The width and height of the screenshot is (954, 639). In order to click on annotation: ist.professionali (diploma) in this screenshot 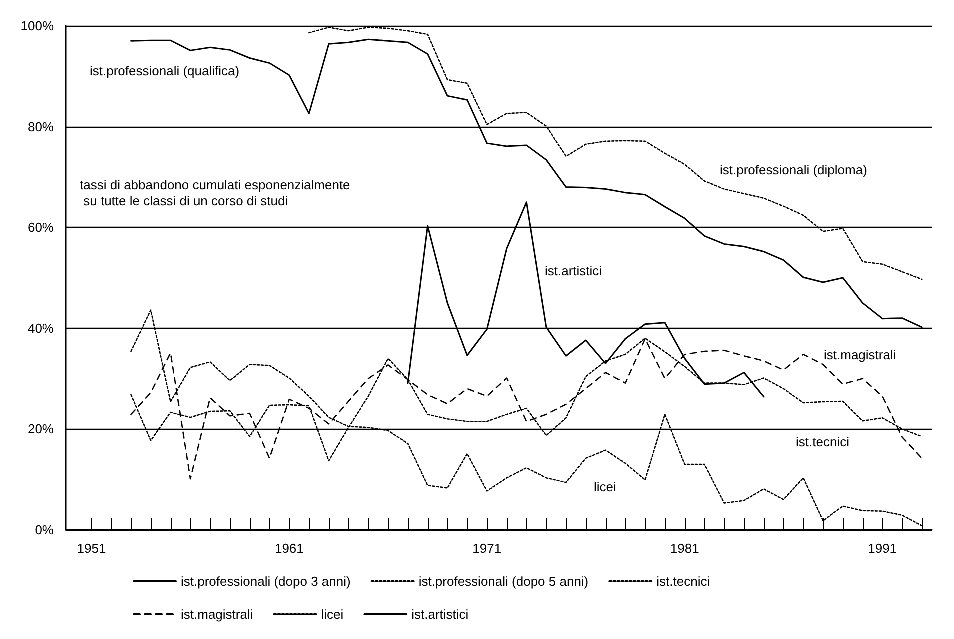, I will do `click(794, 170)`.